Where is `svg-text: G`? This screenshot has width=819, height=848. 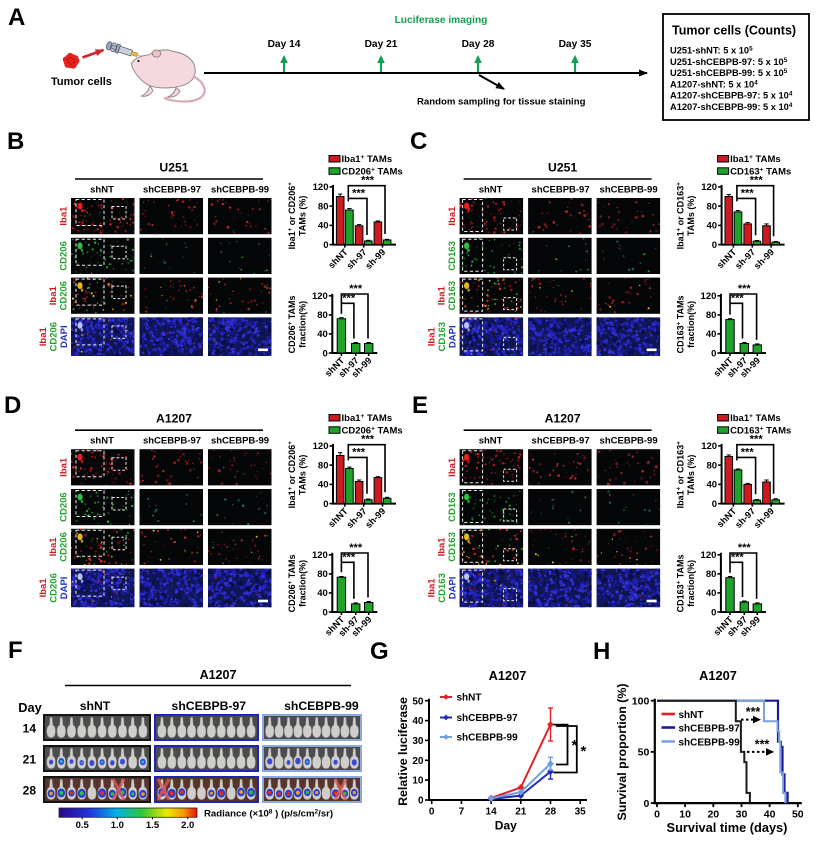
svg-text: G is located at coordinates (379, 651).